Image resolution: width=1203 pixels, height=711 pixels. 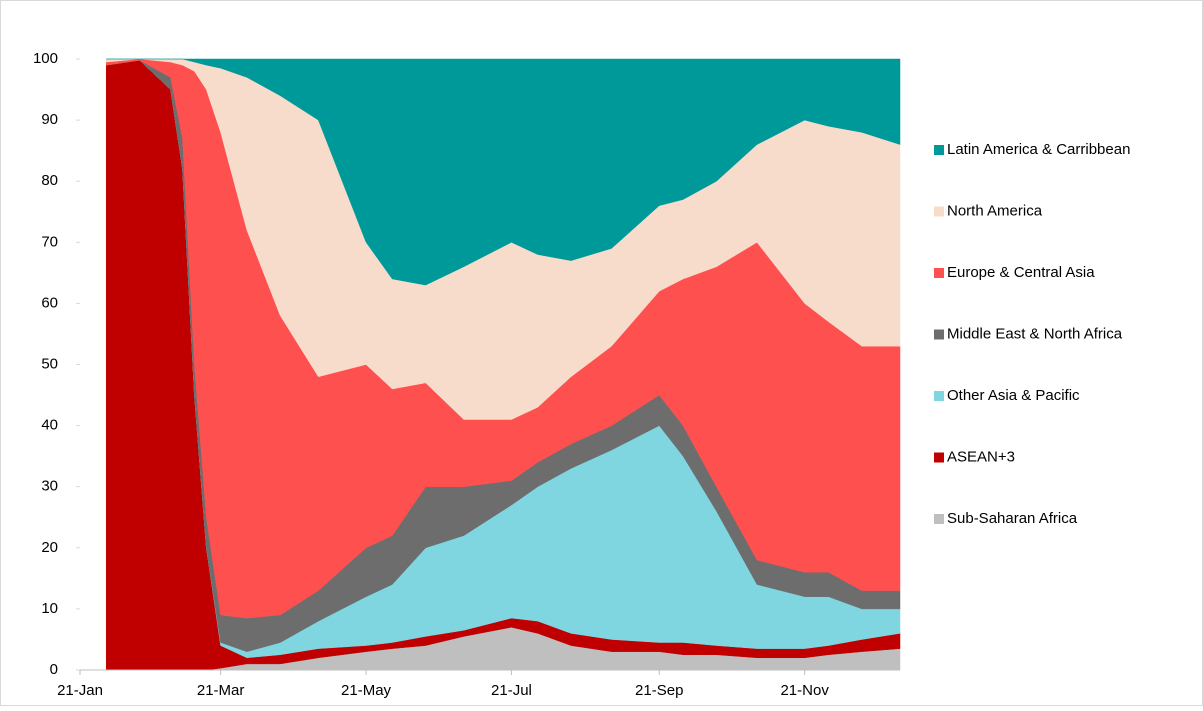 I want to click on y-tick-label: 30, so click(x=49, y=486).